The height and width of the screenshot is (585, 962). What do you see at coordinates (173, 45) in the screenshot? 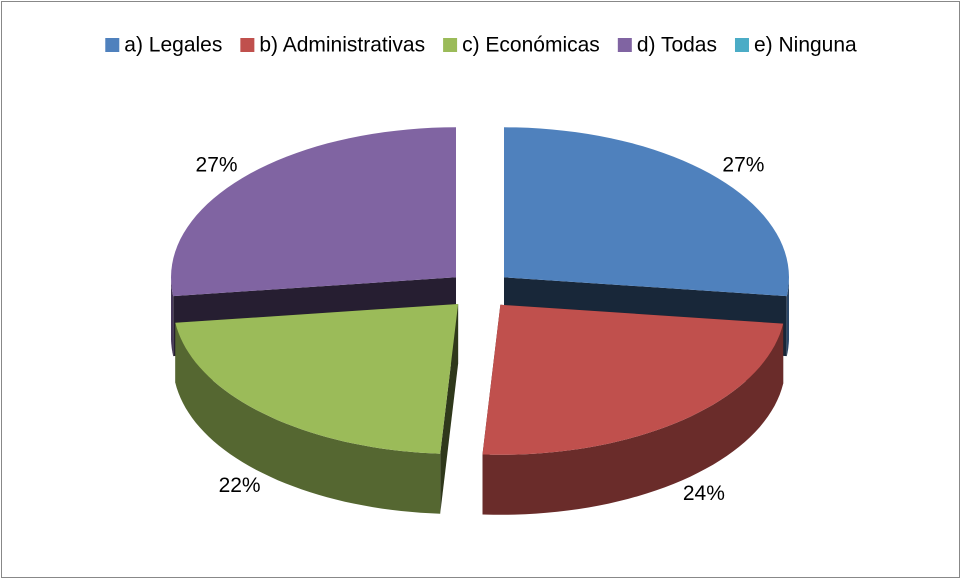
I see `legend-label: a) Legales` at bounding box center [173, 45].